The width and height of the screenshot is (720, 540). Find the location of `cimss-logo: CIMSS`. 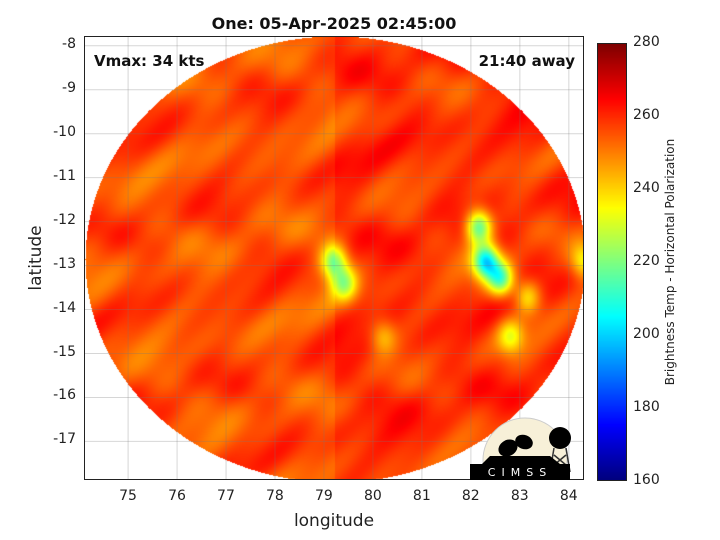

cimss-logo: CIMSS is located at coordinates (520, 448).